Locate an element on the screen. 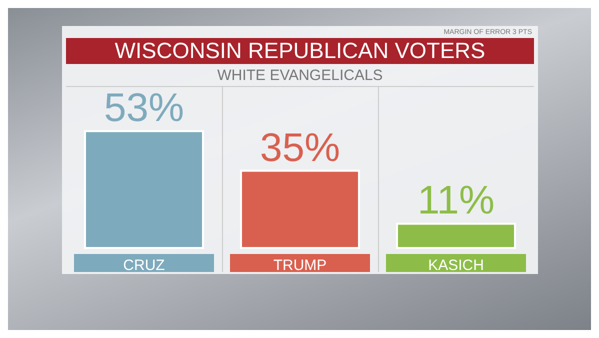 The width and height of the screenshot is (599, 338). data-label: 11% is located at coordinates (456, 200).